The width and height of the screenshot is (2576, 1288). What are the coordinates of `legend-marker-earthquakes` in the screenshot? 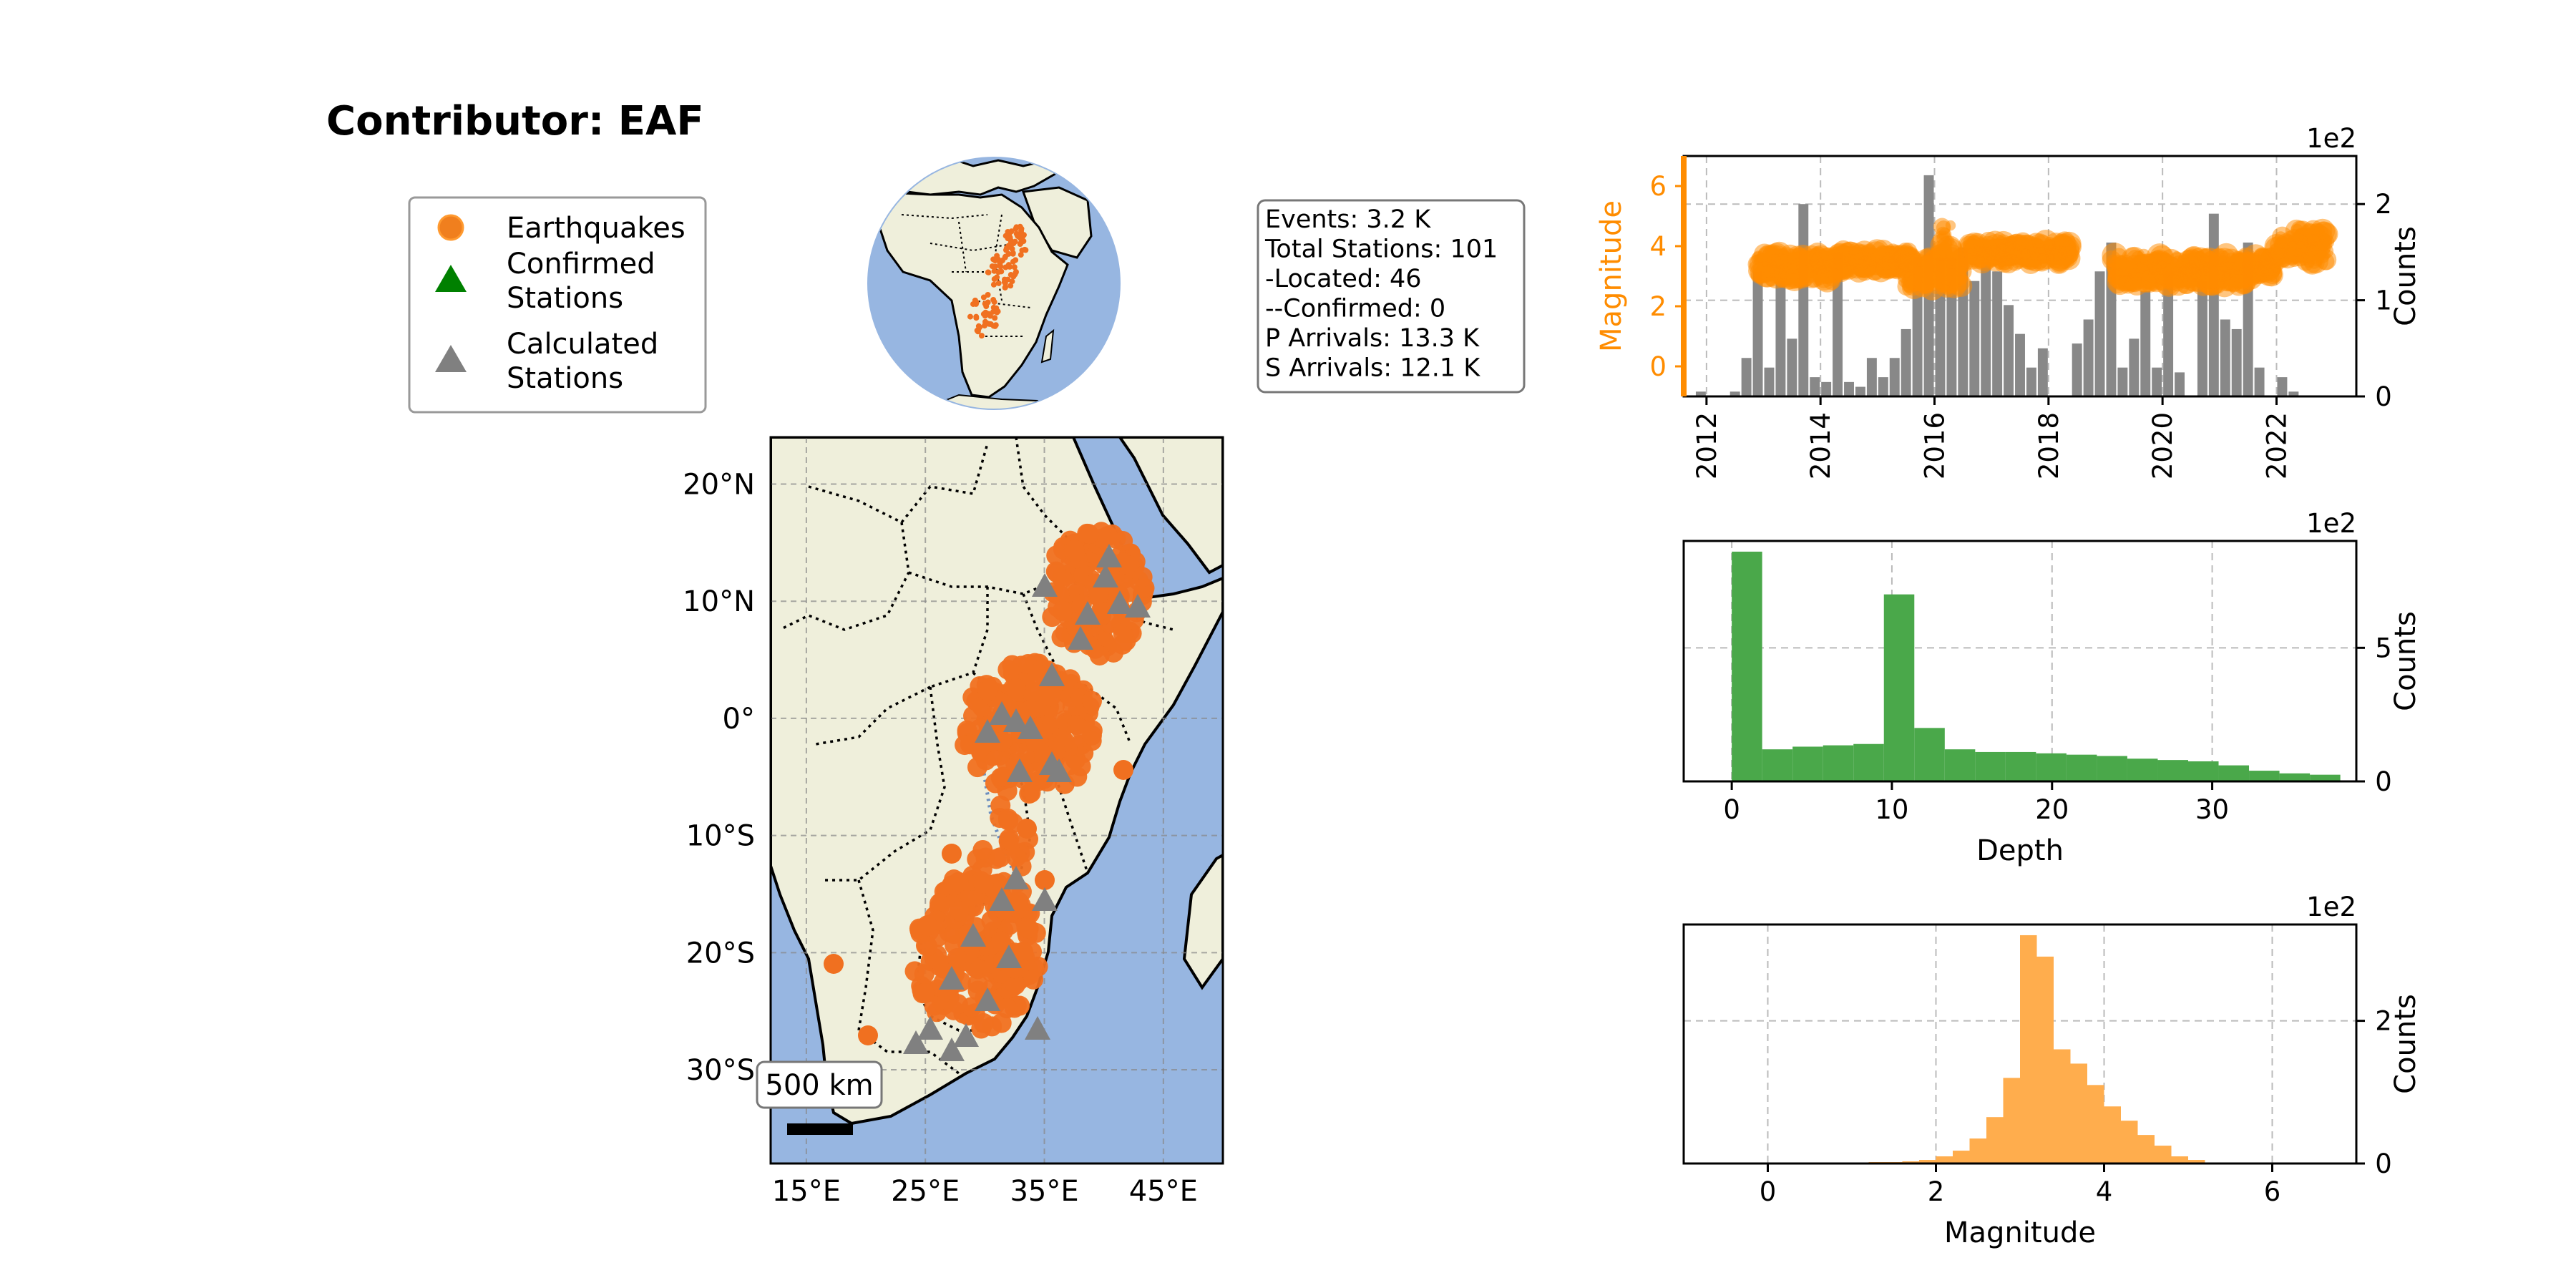 It's located at (450, 227).